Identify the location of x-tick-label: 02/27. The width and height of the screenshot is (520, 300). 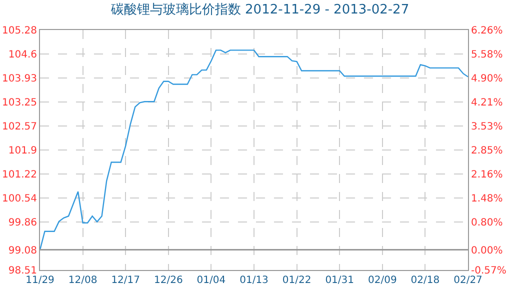
(468, 280).